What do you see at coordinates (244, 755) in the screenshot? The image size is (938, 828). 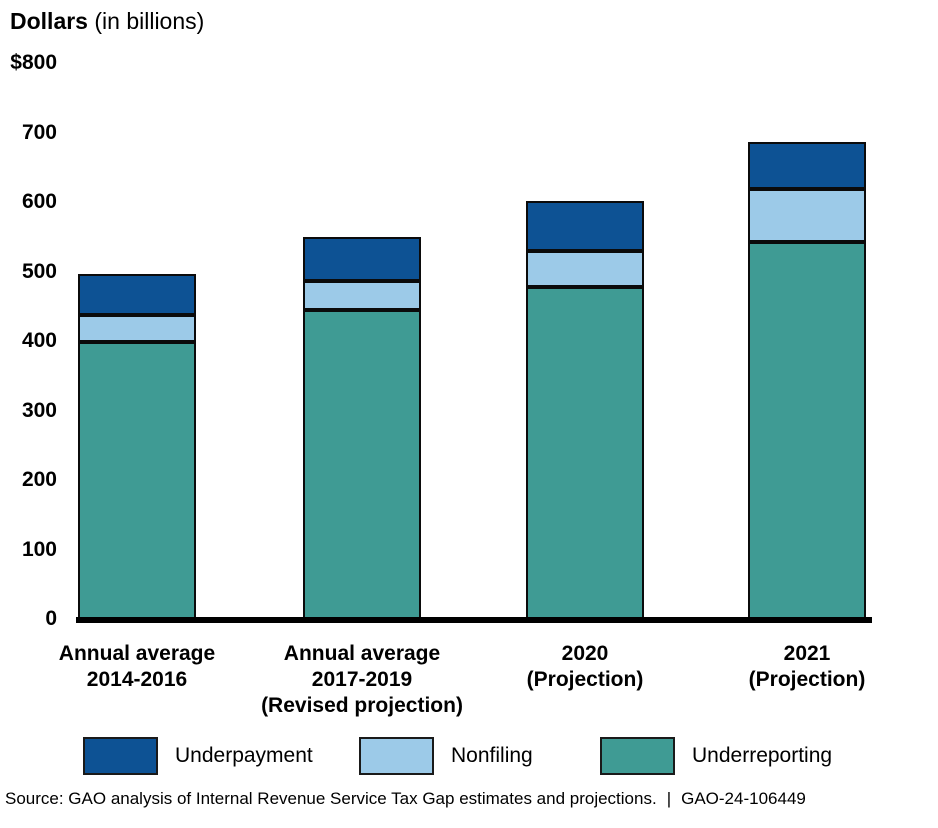 I see `legend-label: Underpayment` at bounding box center [244, 755].